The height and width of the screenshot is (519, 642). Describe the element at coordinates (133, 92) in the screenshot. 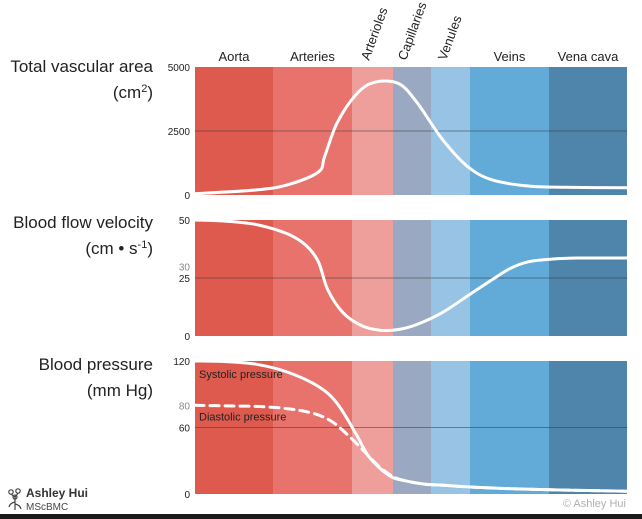

I see `panel-unit-area: (cm2)` at that location.